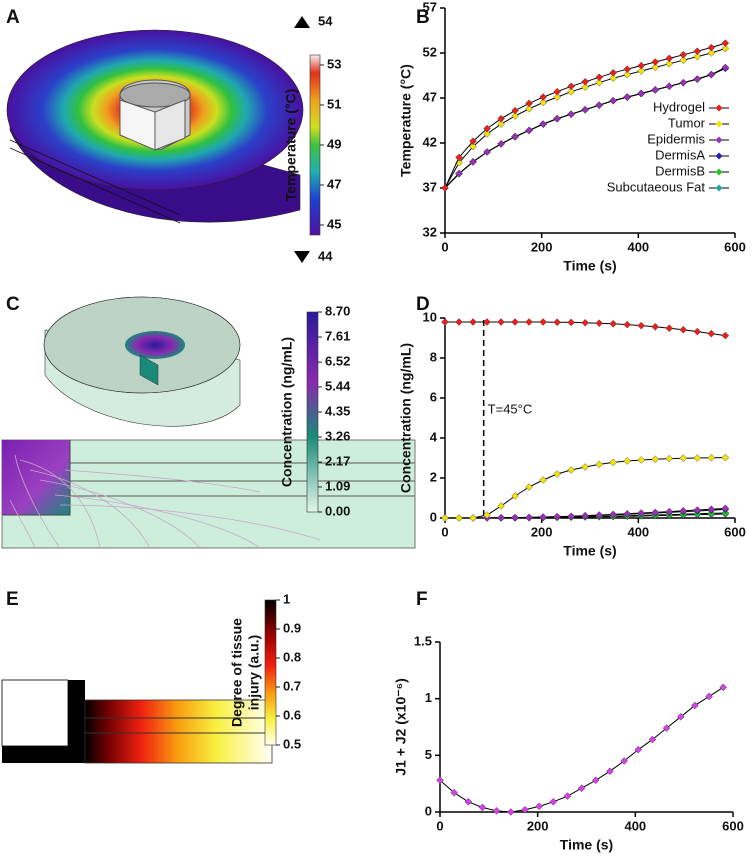  I want to click on y-tick-label: 6, so click(433, 396).